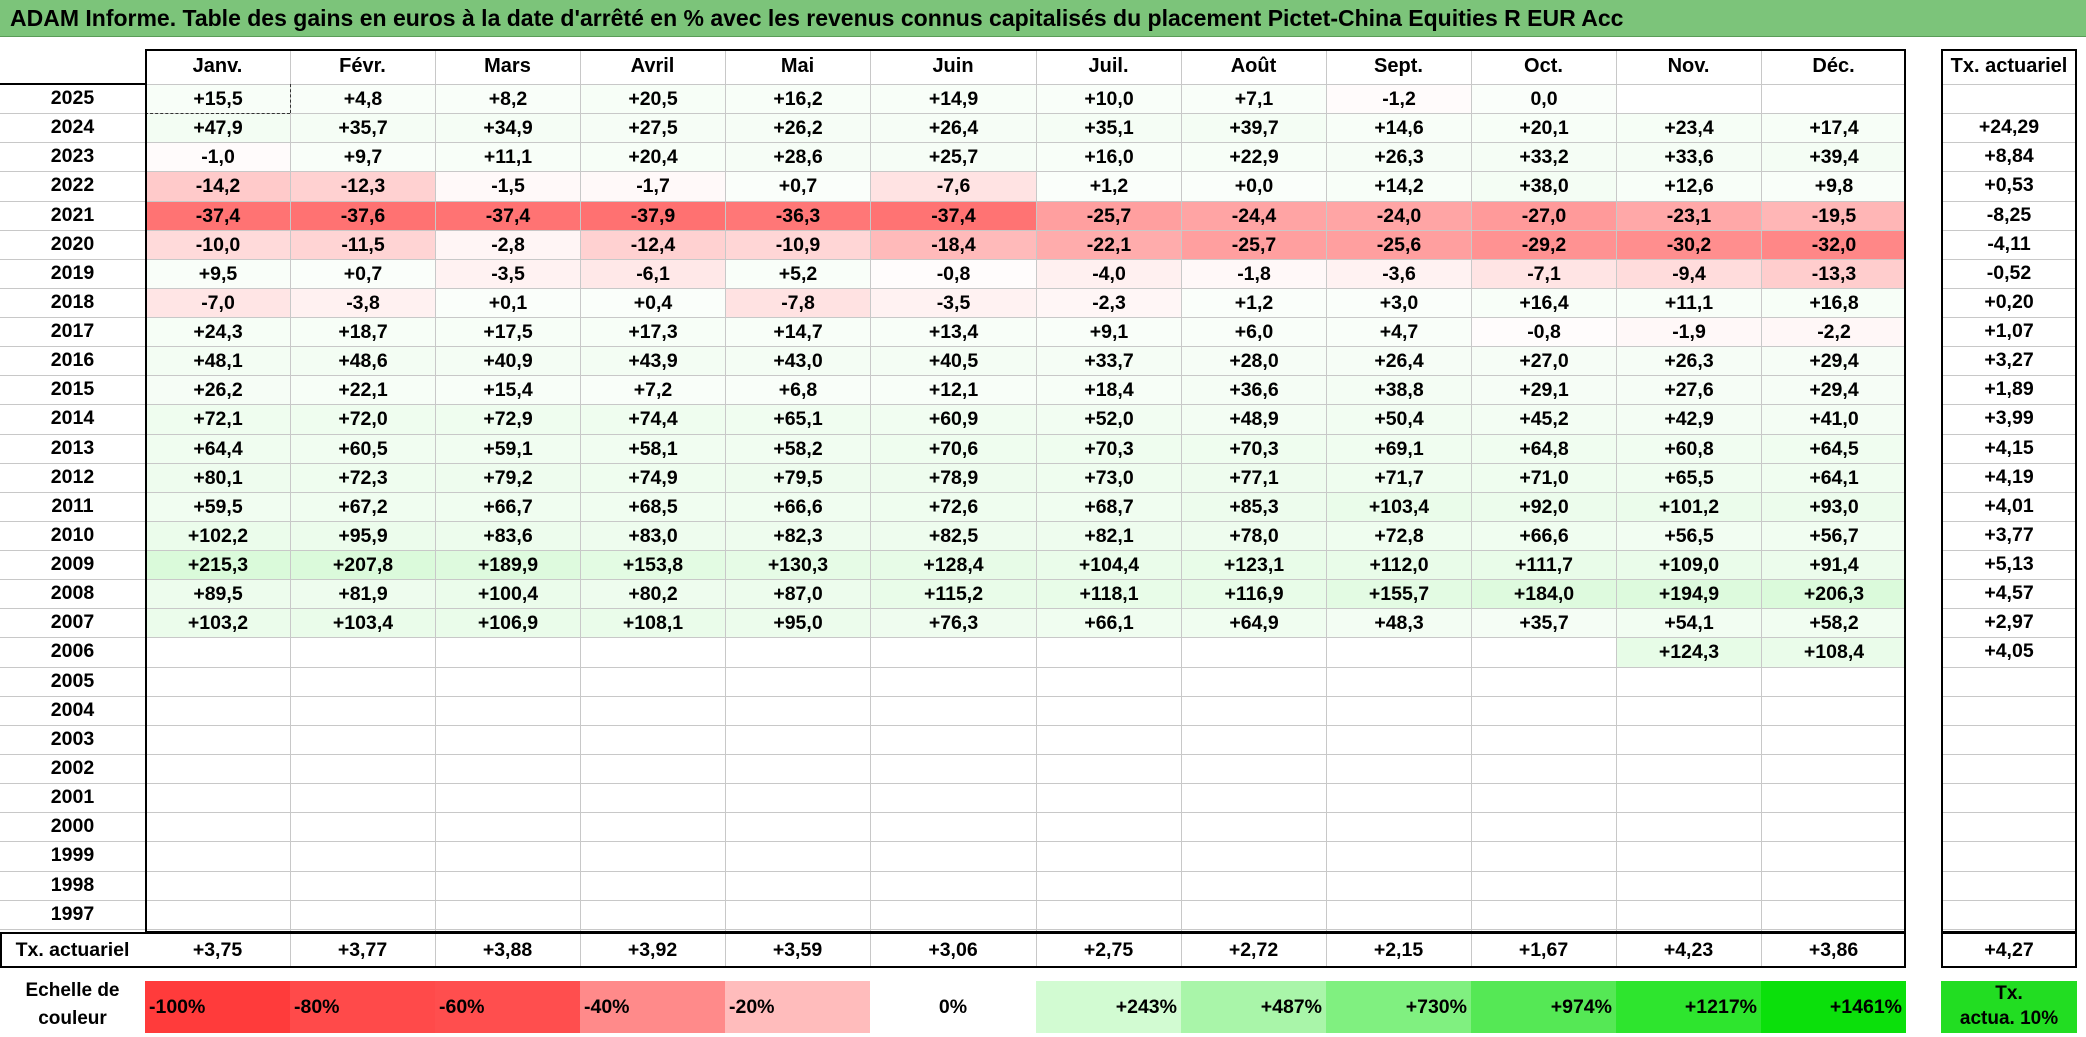 This screenshot has width=2086, height=1037. I want to click on table-cell: -7,1, so click(1544, 273).